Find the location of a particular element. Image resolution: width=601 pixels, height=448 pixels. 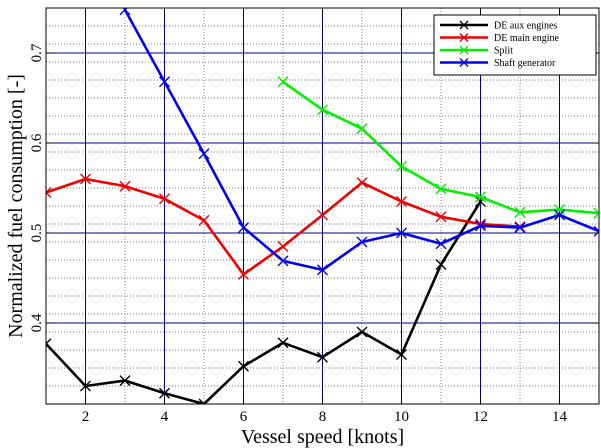

x-tick-label: 2 is located at coordinates (86, 417).